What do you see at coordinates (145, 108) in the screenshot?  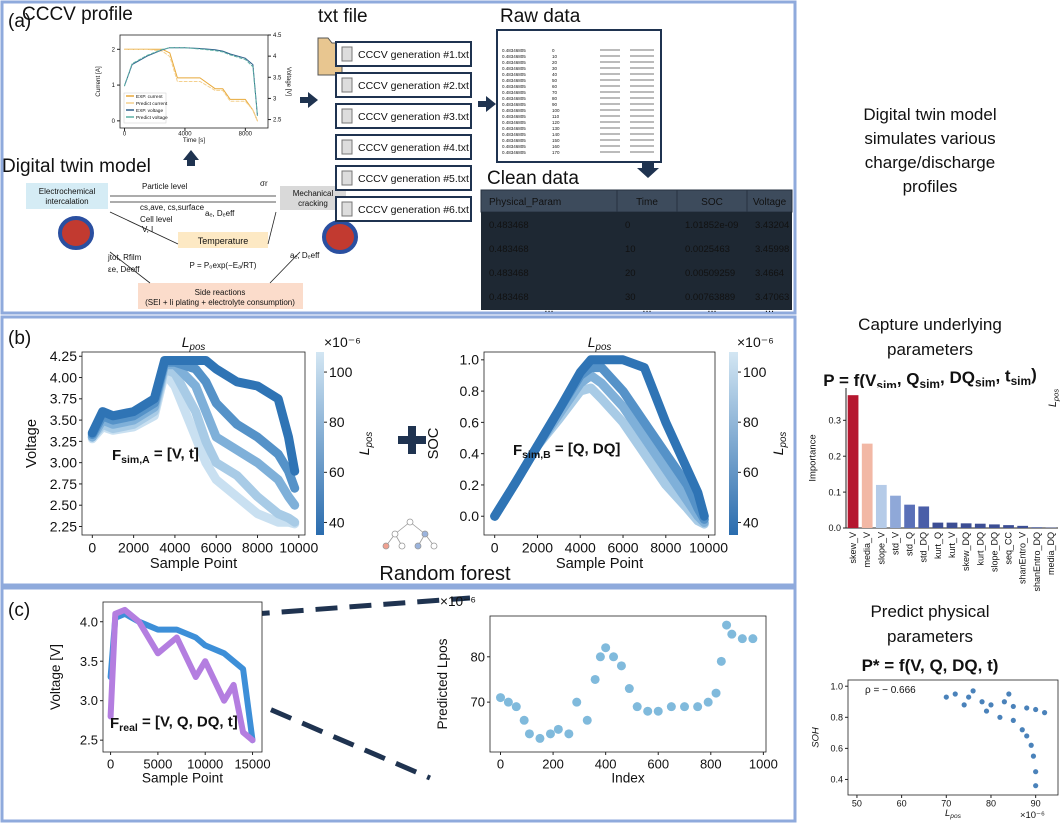 I see `legend-box` at bounding box center [145, 108].